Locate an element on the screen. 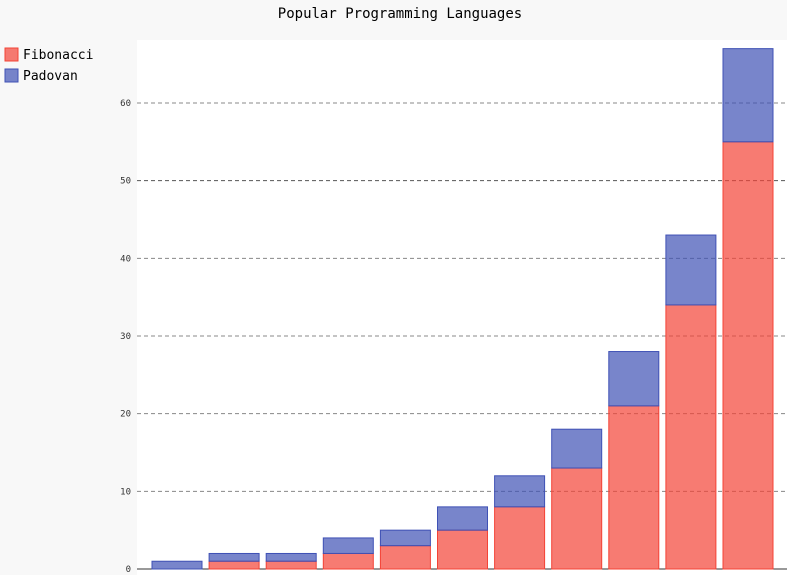  y-tick-label: 0 is located at coordinates (128, 570).